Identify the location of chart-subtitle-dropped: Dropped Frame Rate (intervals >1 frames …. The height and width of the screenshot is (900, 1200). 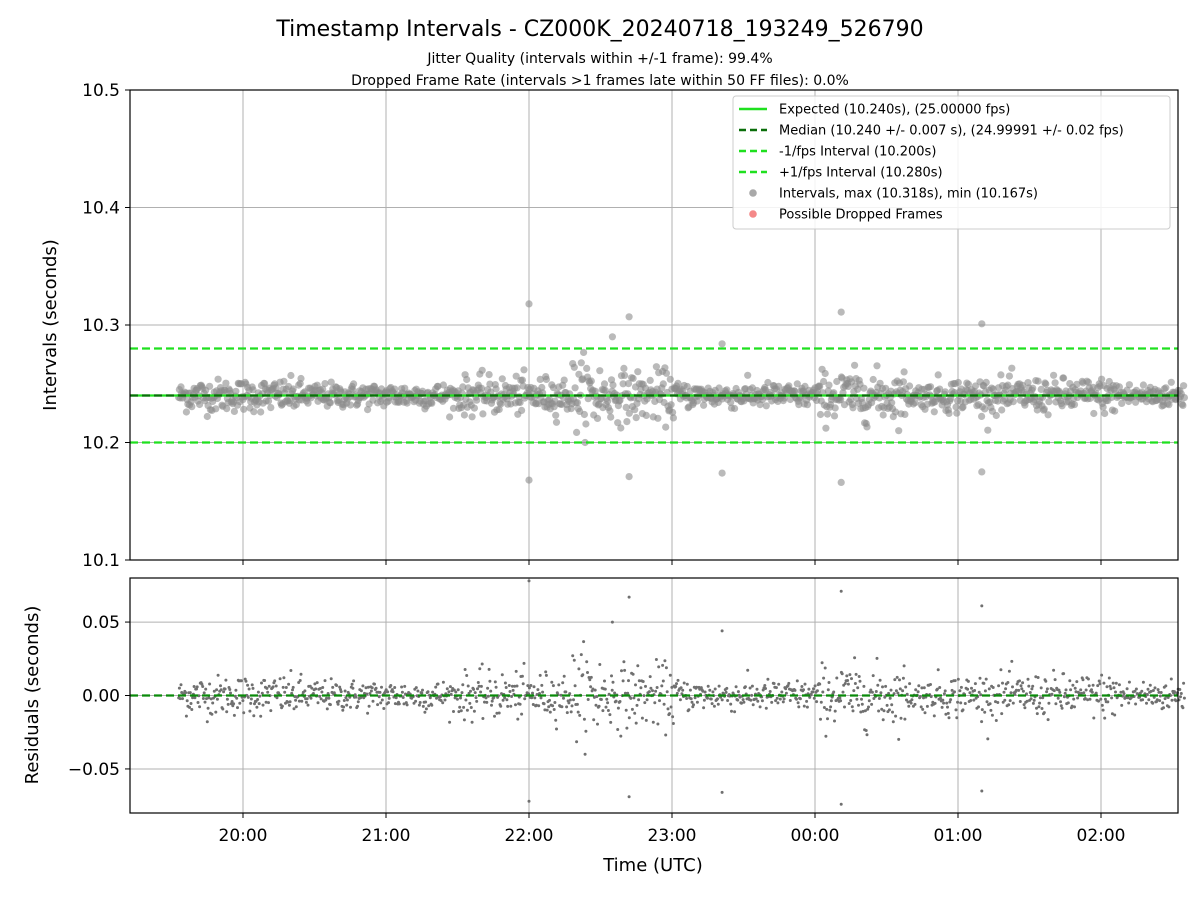
(600, 81).